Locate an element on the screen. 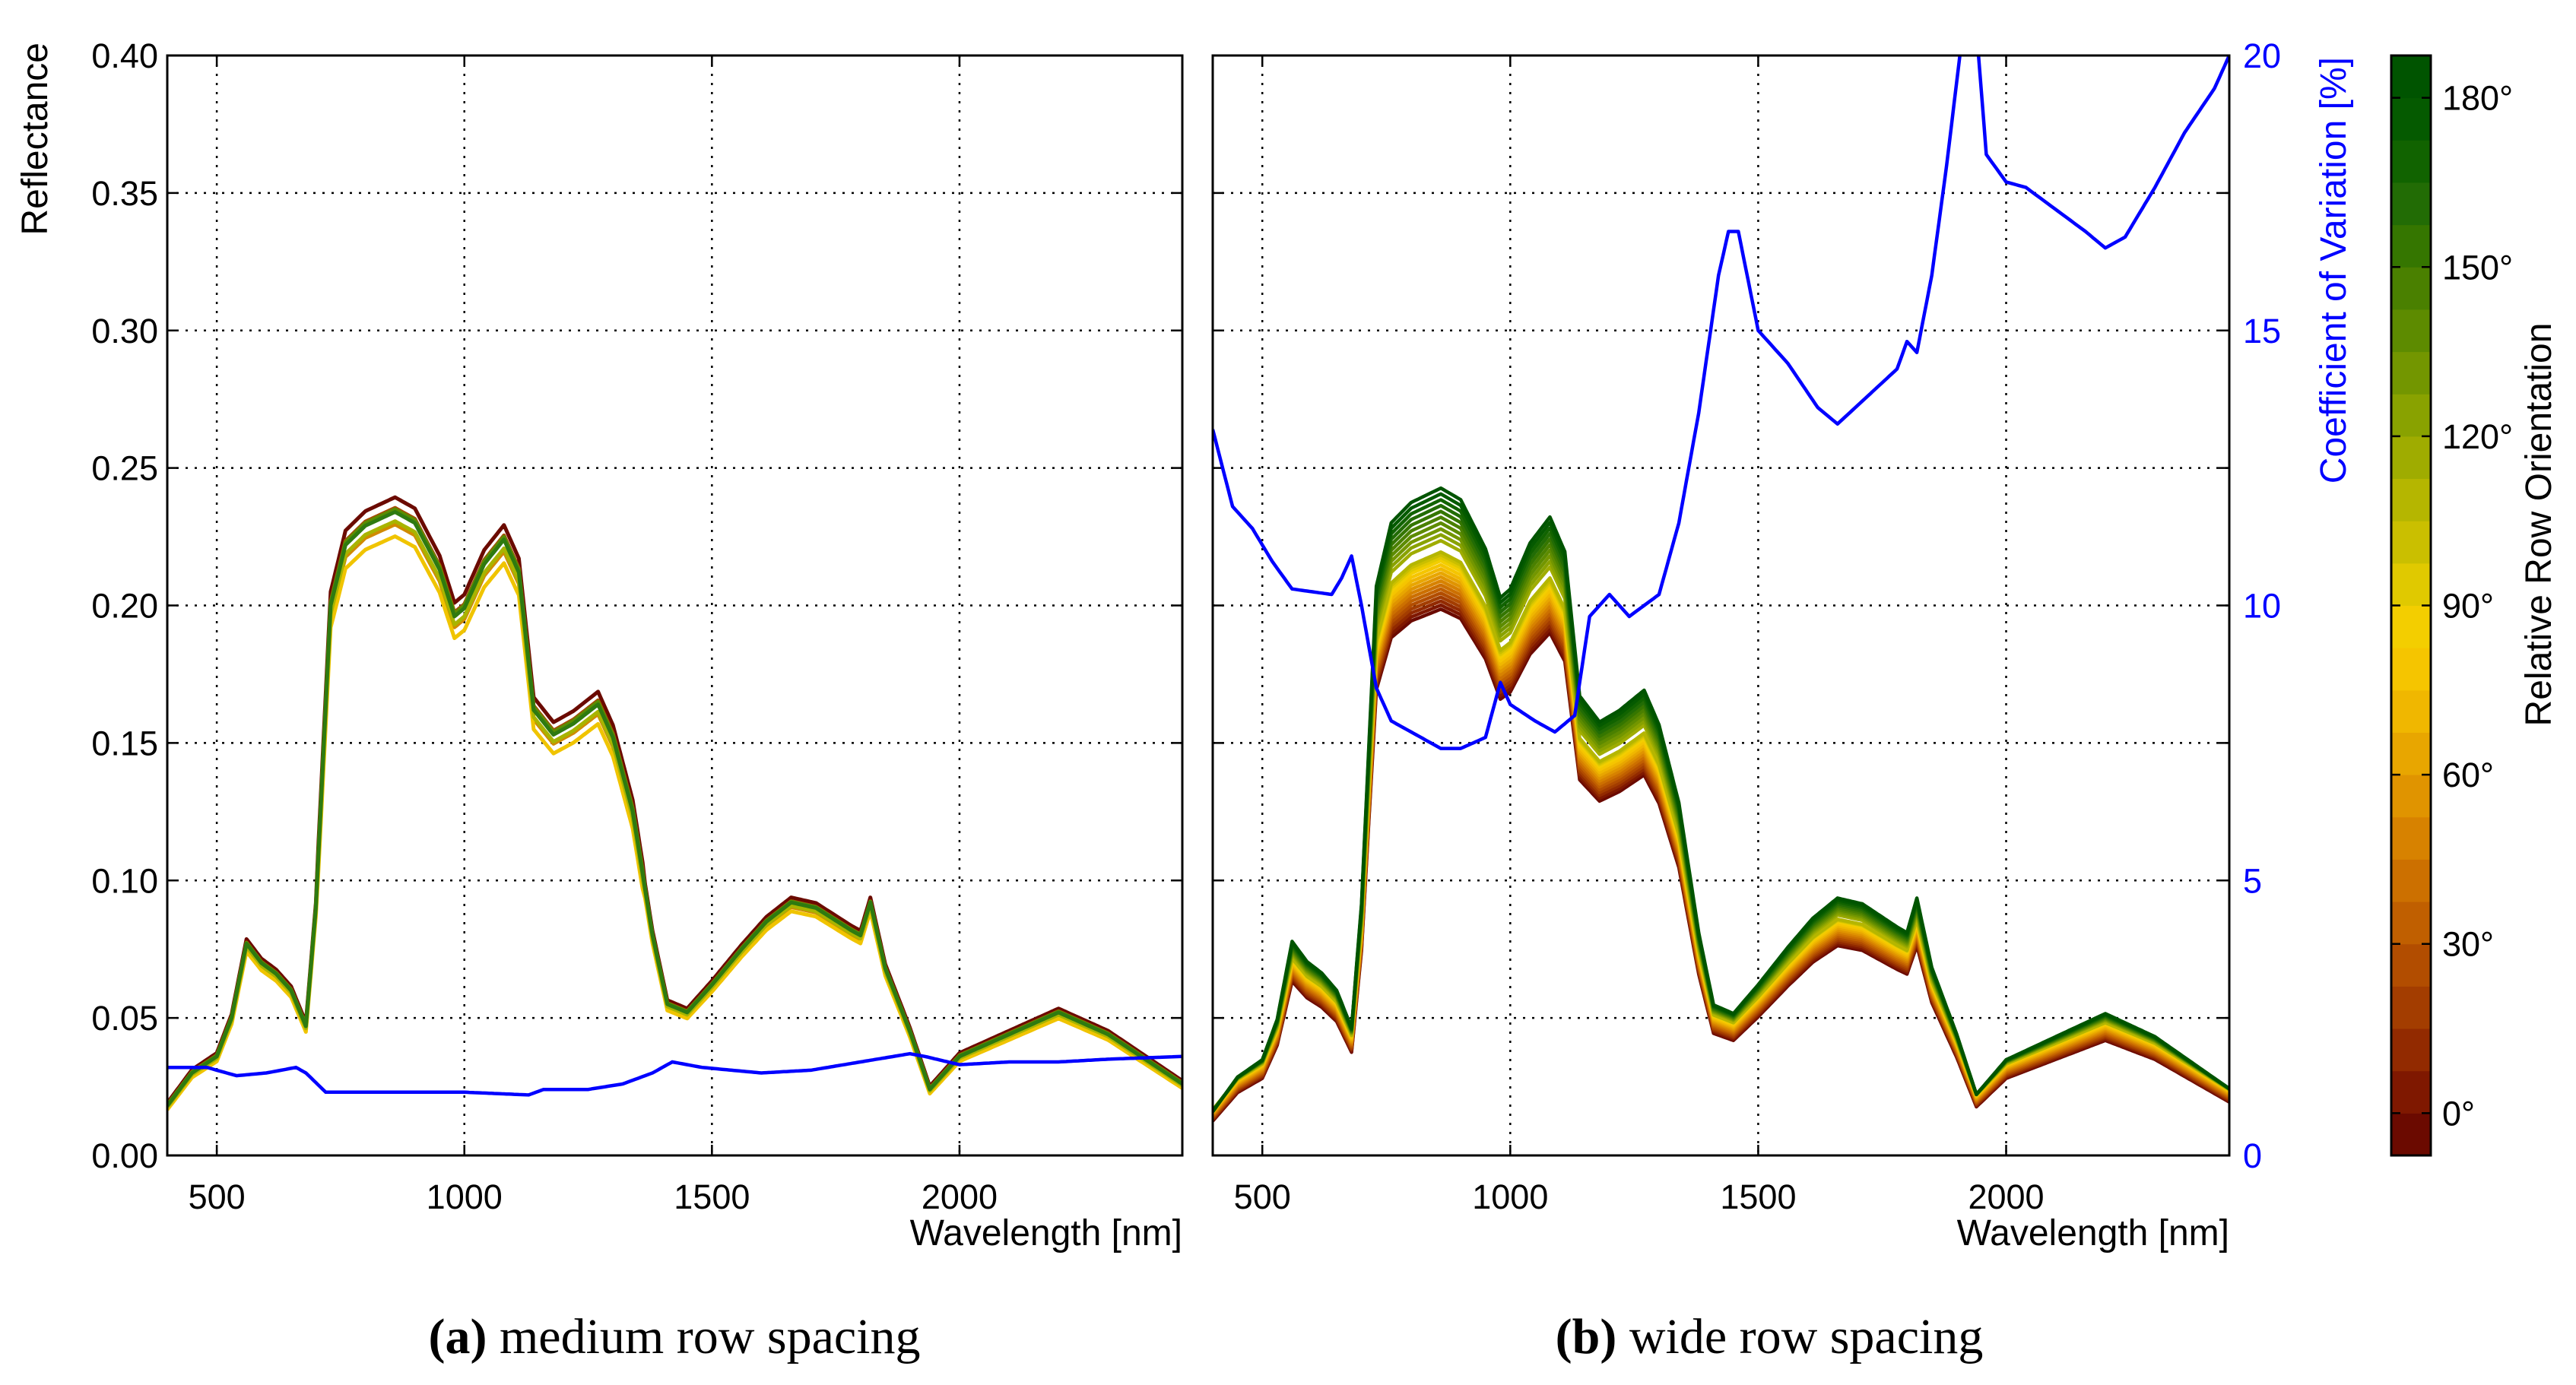 Image resolution: width=2576 pixels, height=1385 pixels. colorbar-tick-180: 180° is located at coordinates (2478, 98).